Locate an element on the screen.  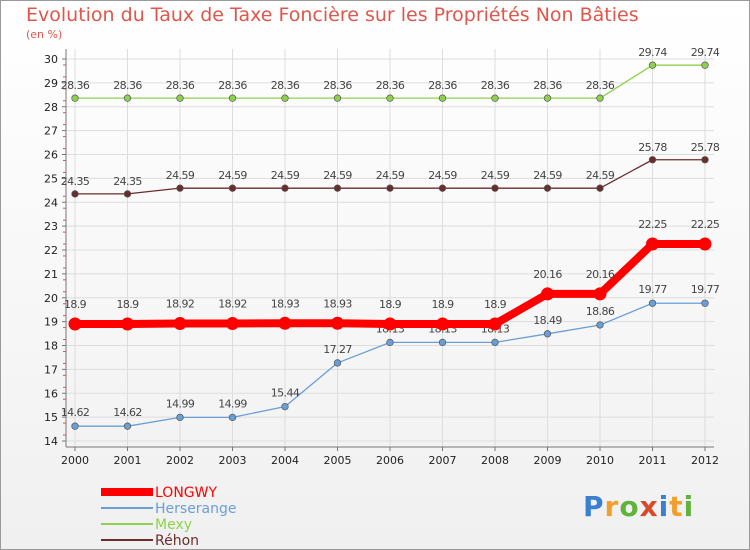
logo-letter: t is located at coordinates (676, 506).